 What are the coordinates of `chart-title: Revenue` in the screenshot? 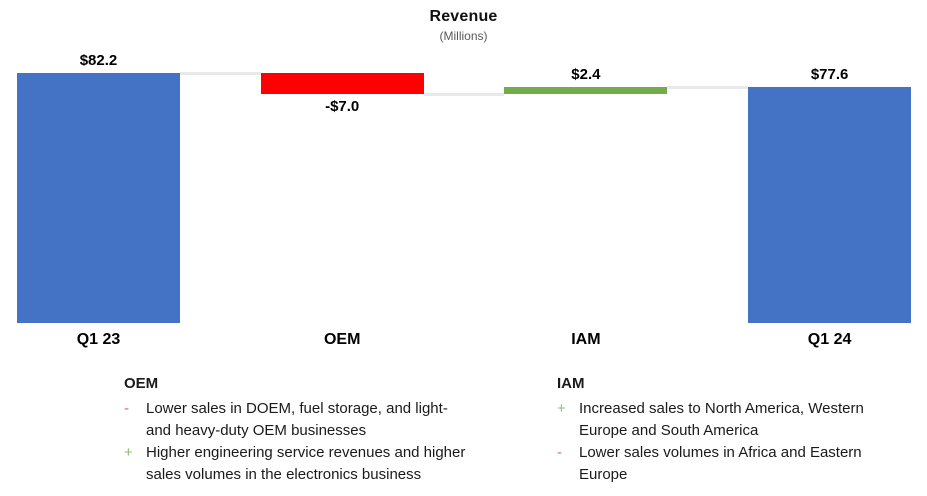 It's located at (463, 16).